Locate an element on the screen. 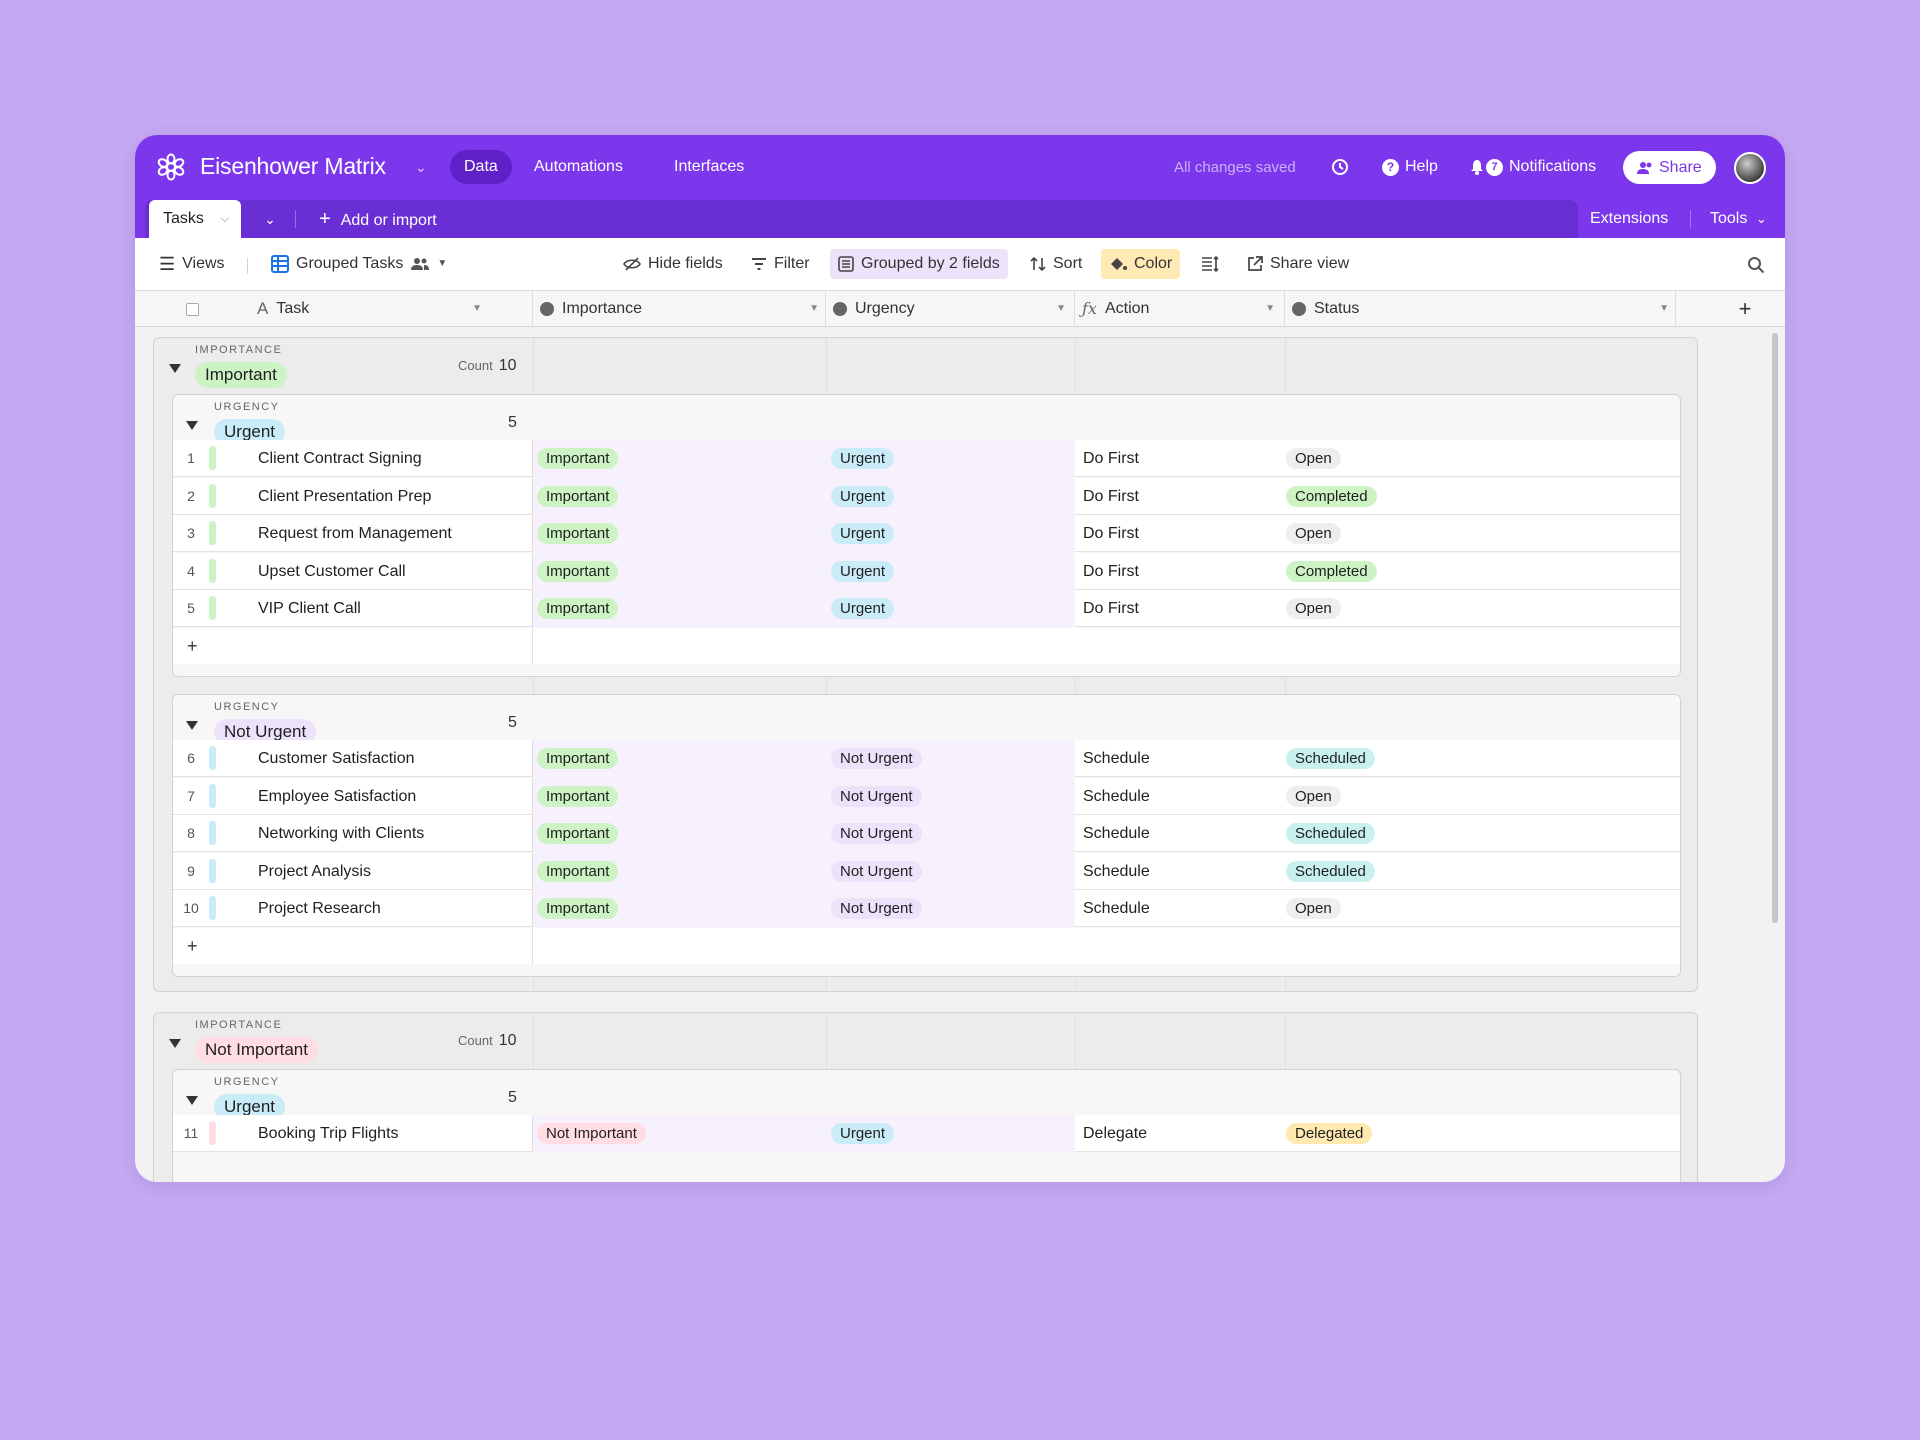  column-header-action: ƒx Action ▼ is located at coordinates (1183, 309).